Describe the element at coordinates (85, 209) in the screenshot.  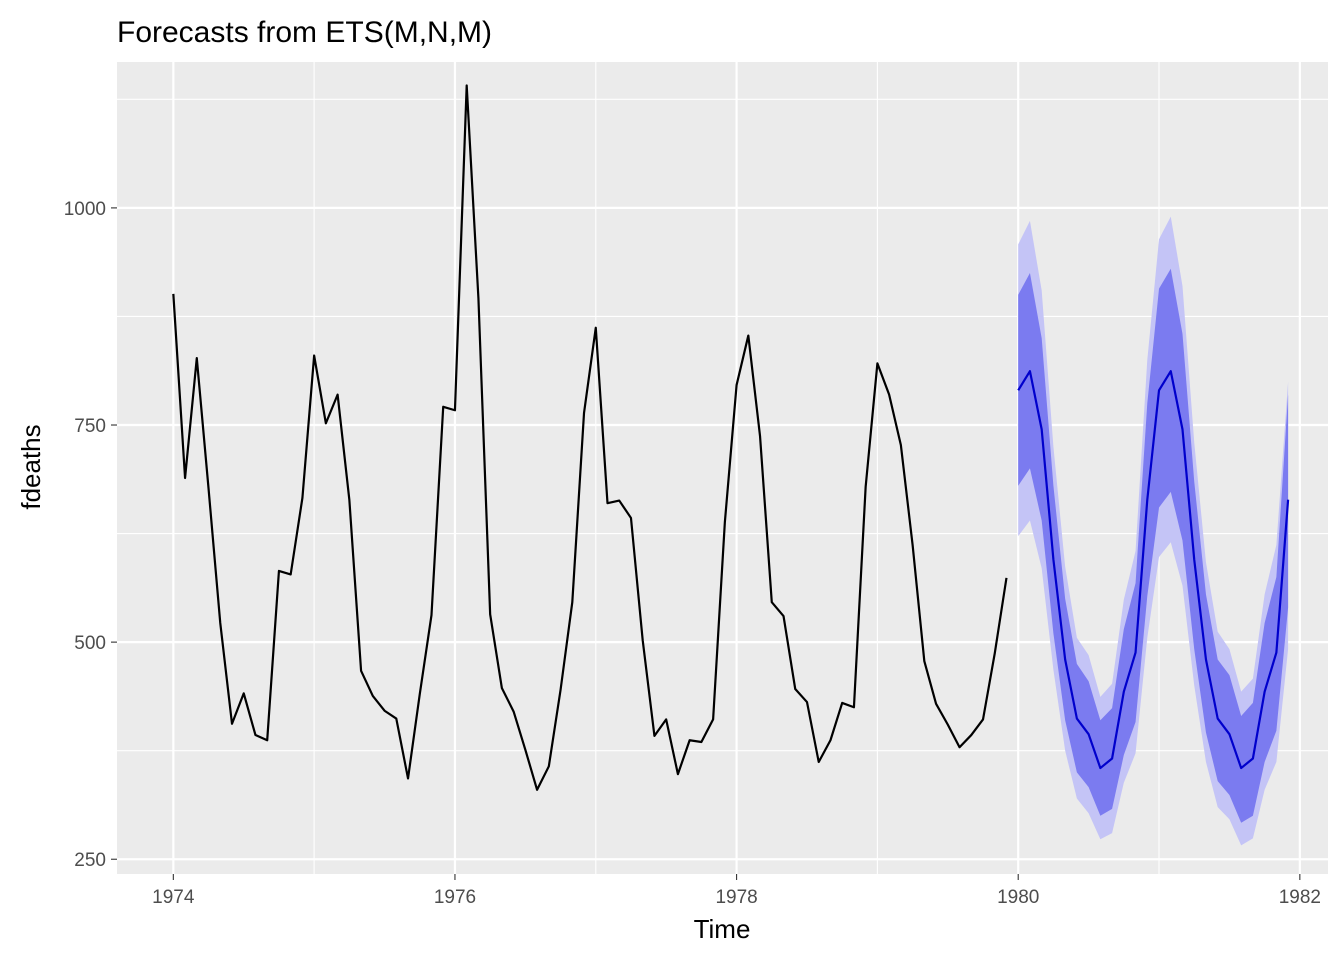
I see `y-tick-label: 1000` at that location.